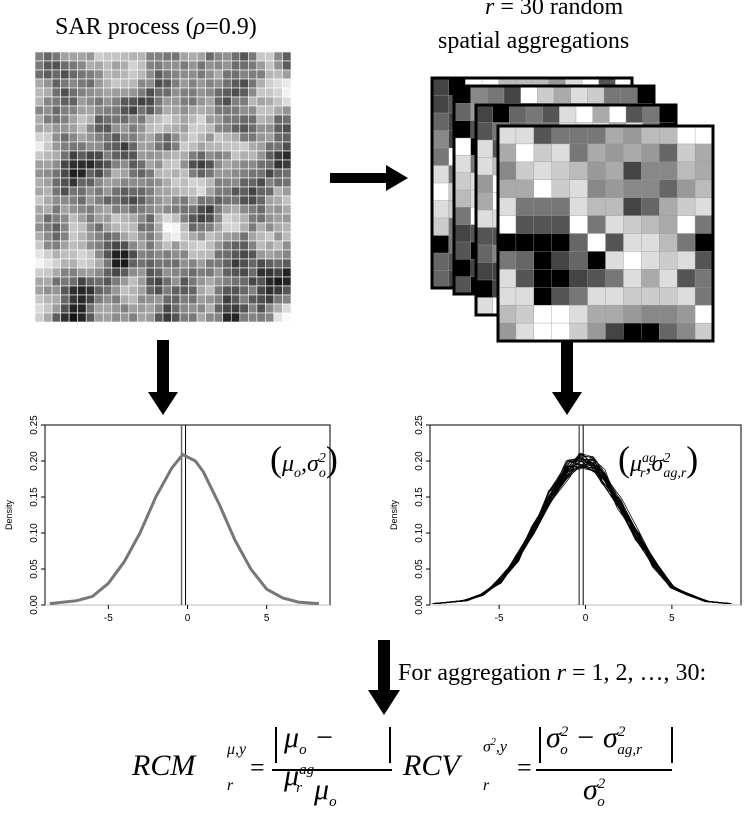  What do you see at coordinates (108, 618) in the screenshot?
I see `x-tick-label: -5` at bounding box center [108, 618].